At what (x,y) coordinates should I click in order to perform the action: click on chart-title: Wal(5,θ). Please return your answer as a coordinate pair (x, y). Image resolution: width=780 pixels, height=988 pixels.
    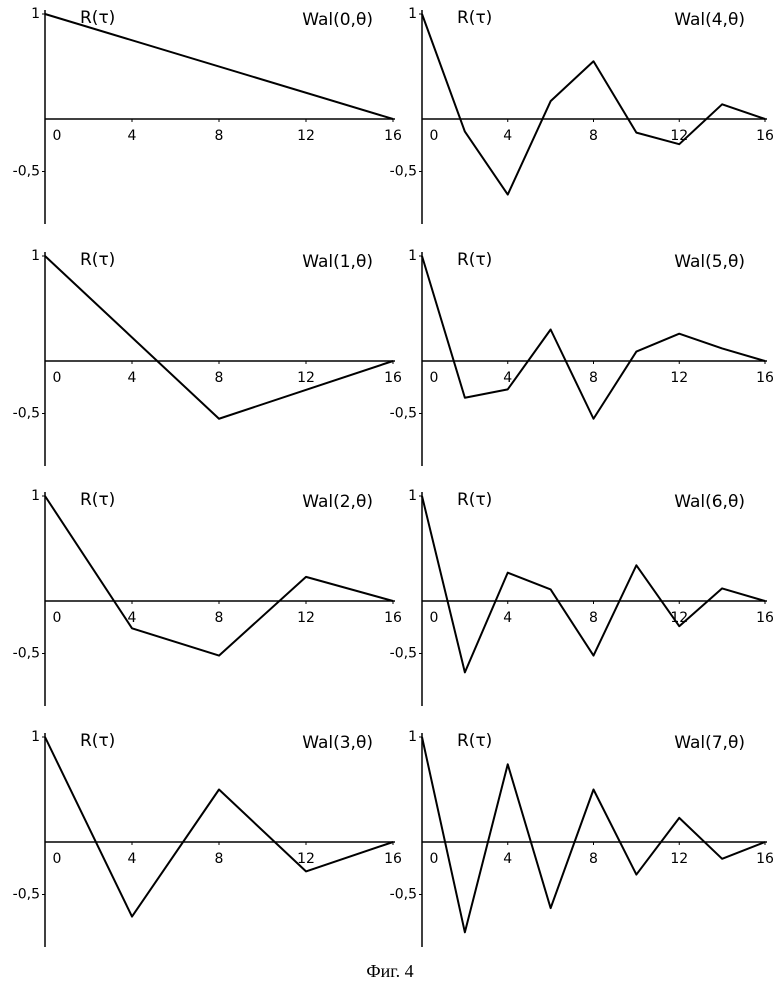
    Looking at the image, I should click on (709, 262).